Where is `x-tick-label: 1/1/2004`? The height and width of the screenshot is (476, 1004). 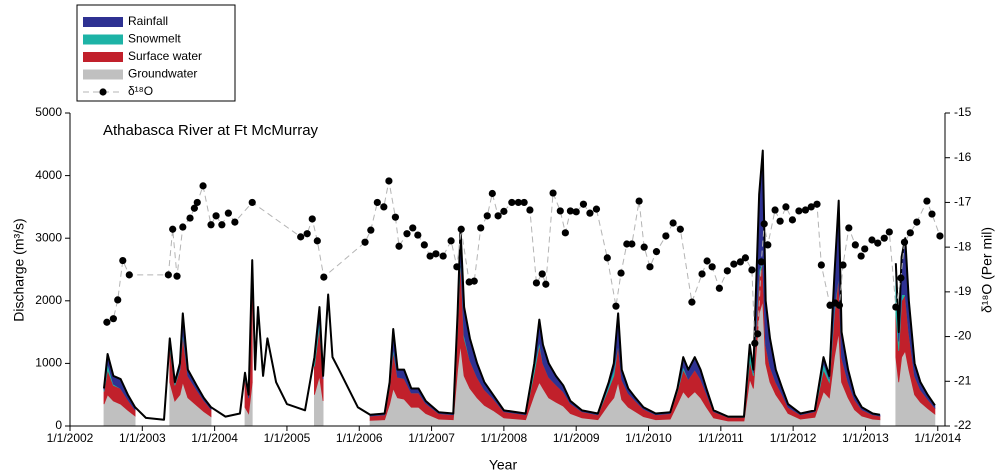 x-tick-label: 1/1/2004 is located at coordinates (214, 438).